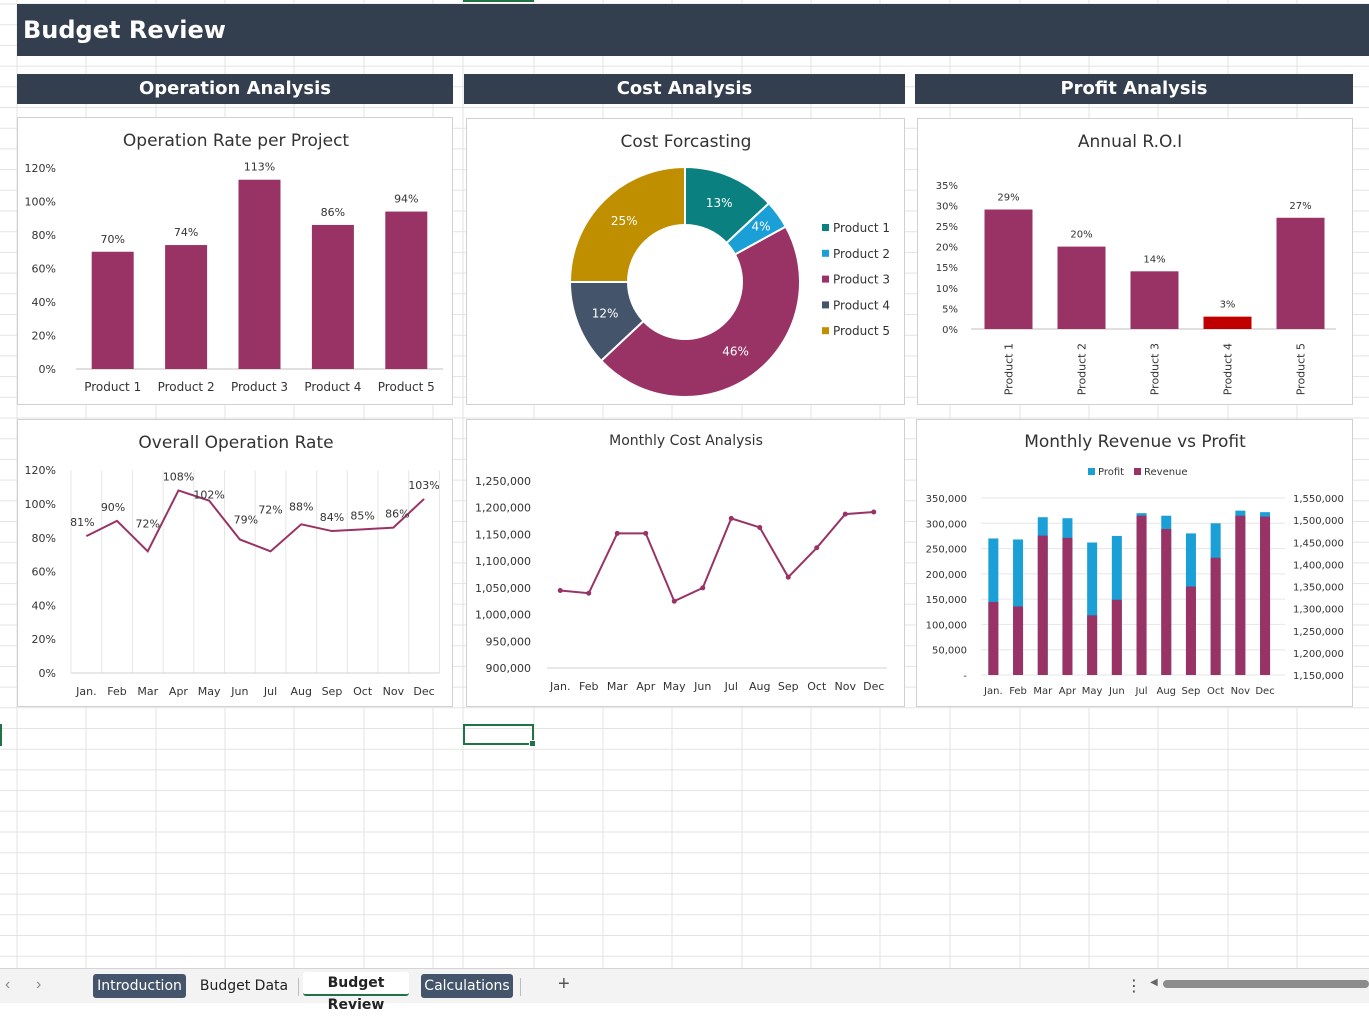 This screenshot has height=1016, width=1369. Describe the element at coordinates (44, 572) in the screenshot. I see `y-tick-label: 60%` at that location.